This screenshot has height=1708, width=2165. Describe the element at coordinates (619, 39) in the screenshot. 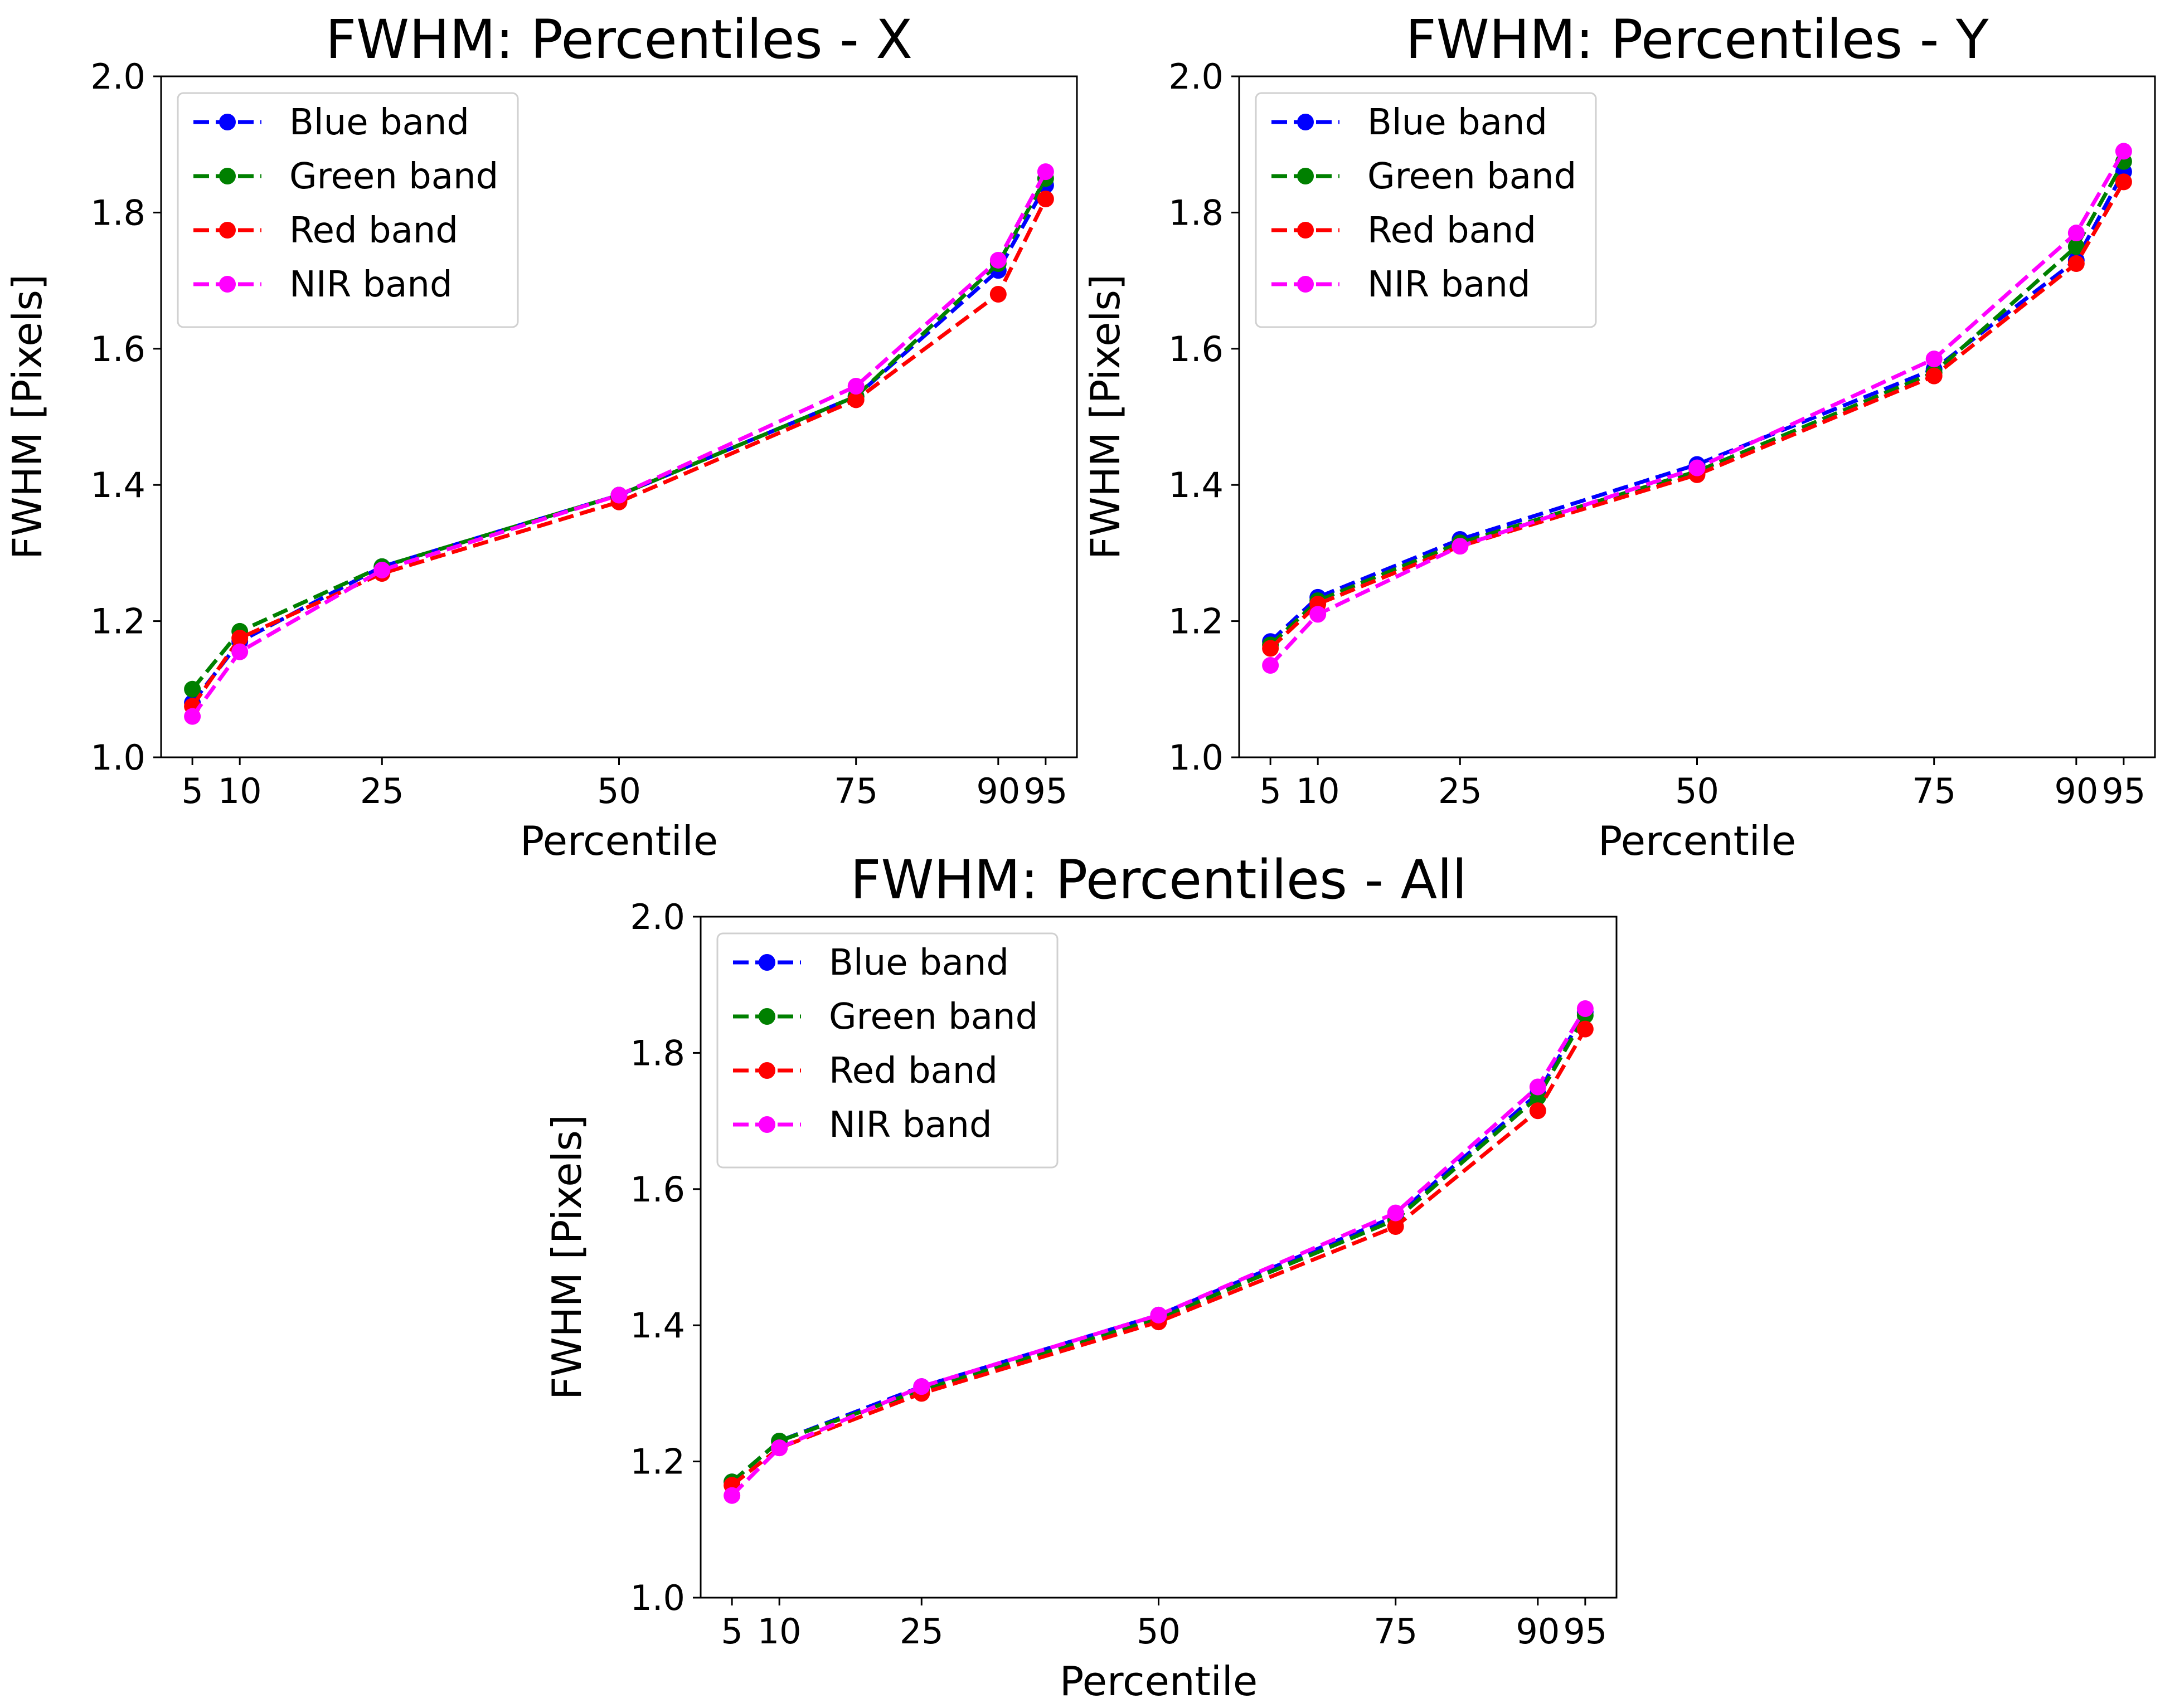

I see `chart-title: FWHM: Percentiles - X` at that location.